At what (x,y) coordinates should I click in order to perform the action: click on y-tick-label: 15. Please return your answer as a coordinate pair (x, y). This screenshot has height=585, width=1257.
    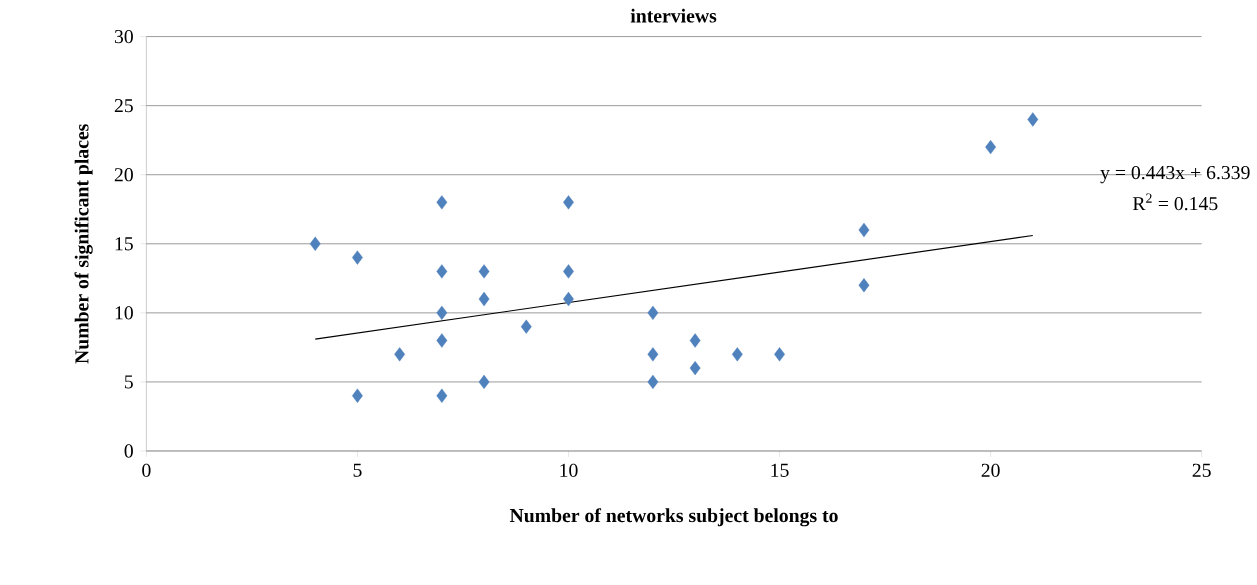
    Looking at the image, I should click on (124, 244).